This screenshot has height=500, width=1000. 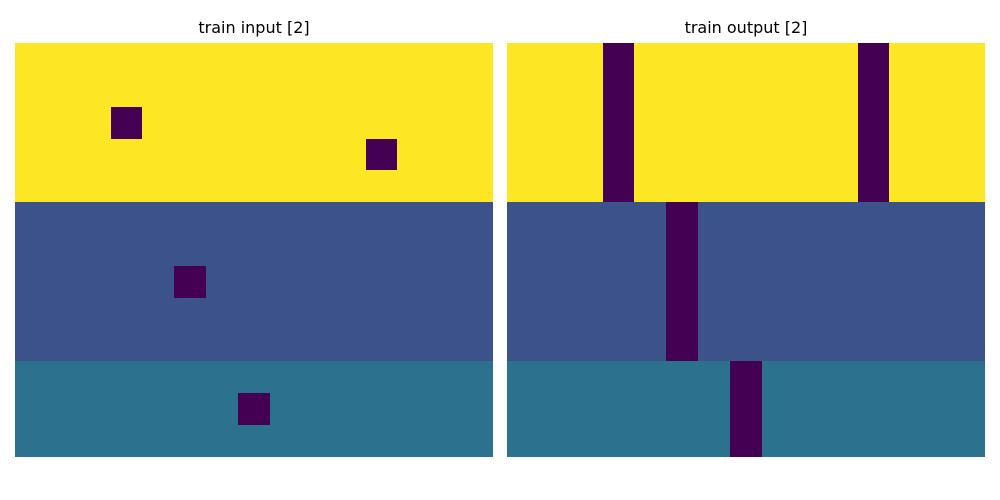 What do you see at coordinates (254, 27) in the screenshot?
I see `input-panel-title: train input [2]` at bounding box center [254, 27].